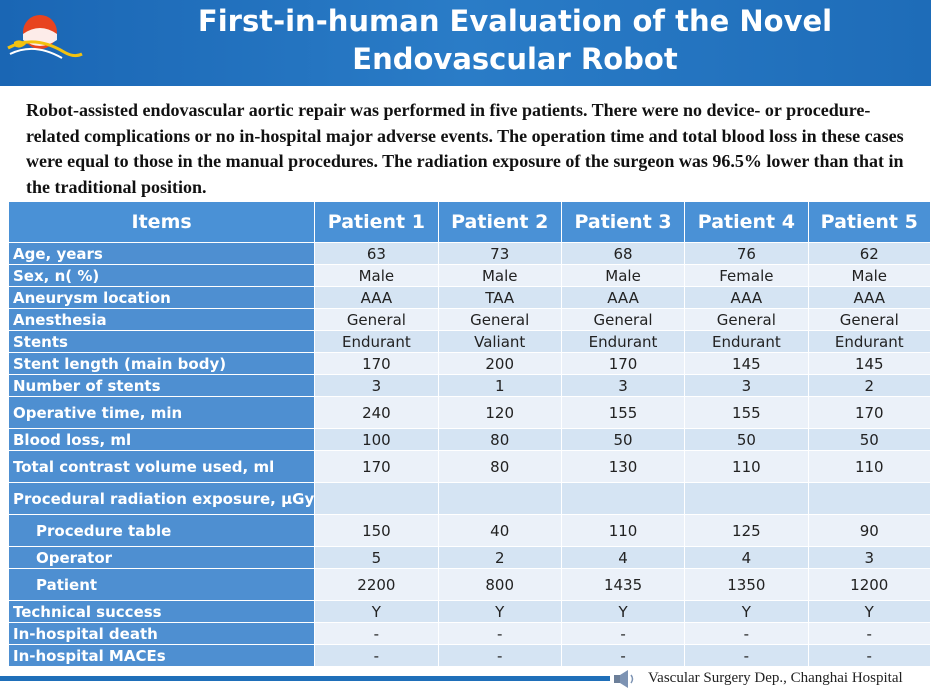  What do you see at coordinates (746, 557) in the screenshot?
I see `cell-patient-4: 4` at bounding box center [746, 557].